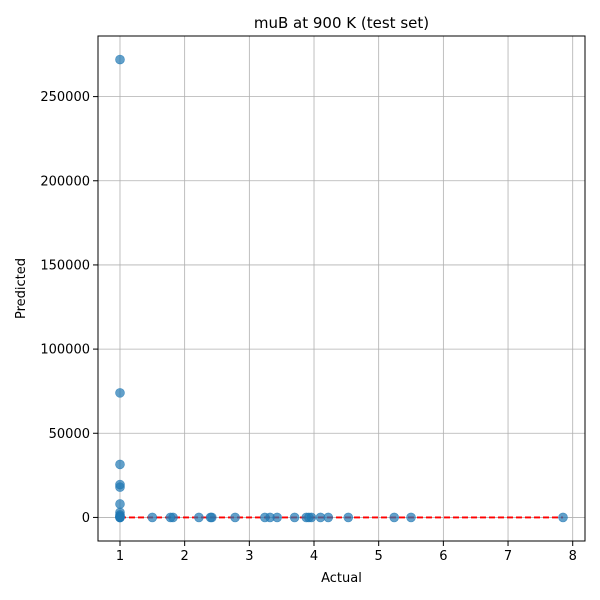 Image resolution: width=600 pixels, height=600 pixels. Describe the element at coordinates (379, 556) in the screenshot. I see `x-tick-label: 5` at that location.